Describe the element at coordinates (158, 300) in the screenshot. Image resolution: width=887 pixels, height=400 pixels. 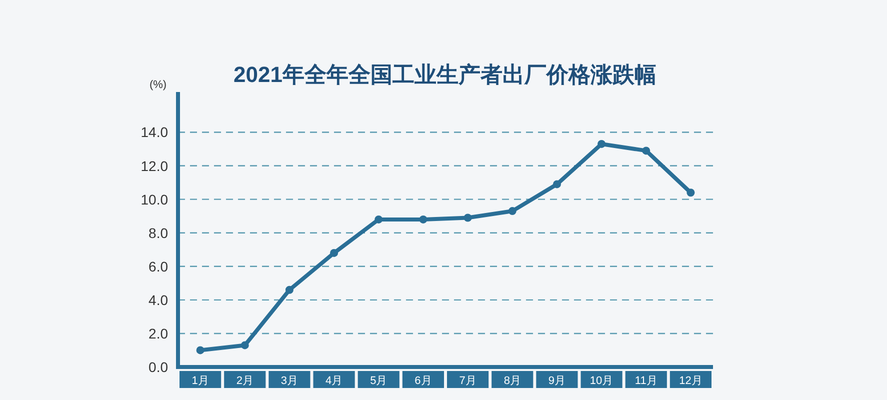
I see `y-tick-label: 4.0` at that location.